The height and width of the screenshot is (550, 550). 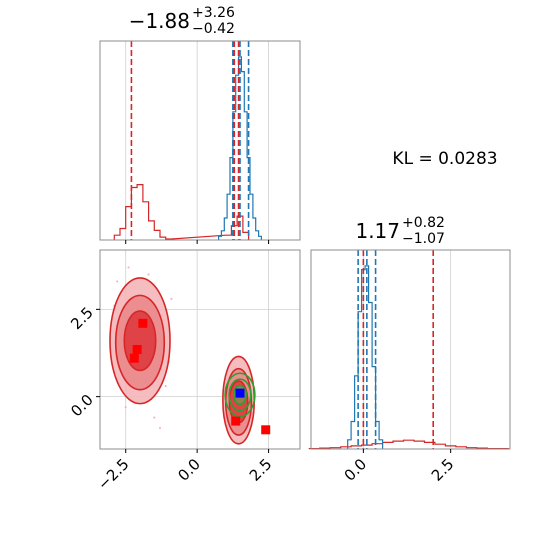 What do you see at coordinates (159, 21) in the screenshot?
I see `title-value: −1.88` at bounding box center [159, 21].